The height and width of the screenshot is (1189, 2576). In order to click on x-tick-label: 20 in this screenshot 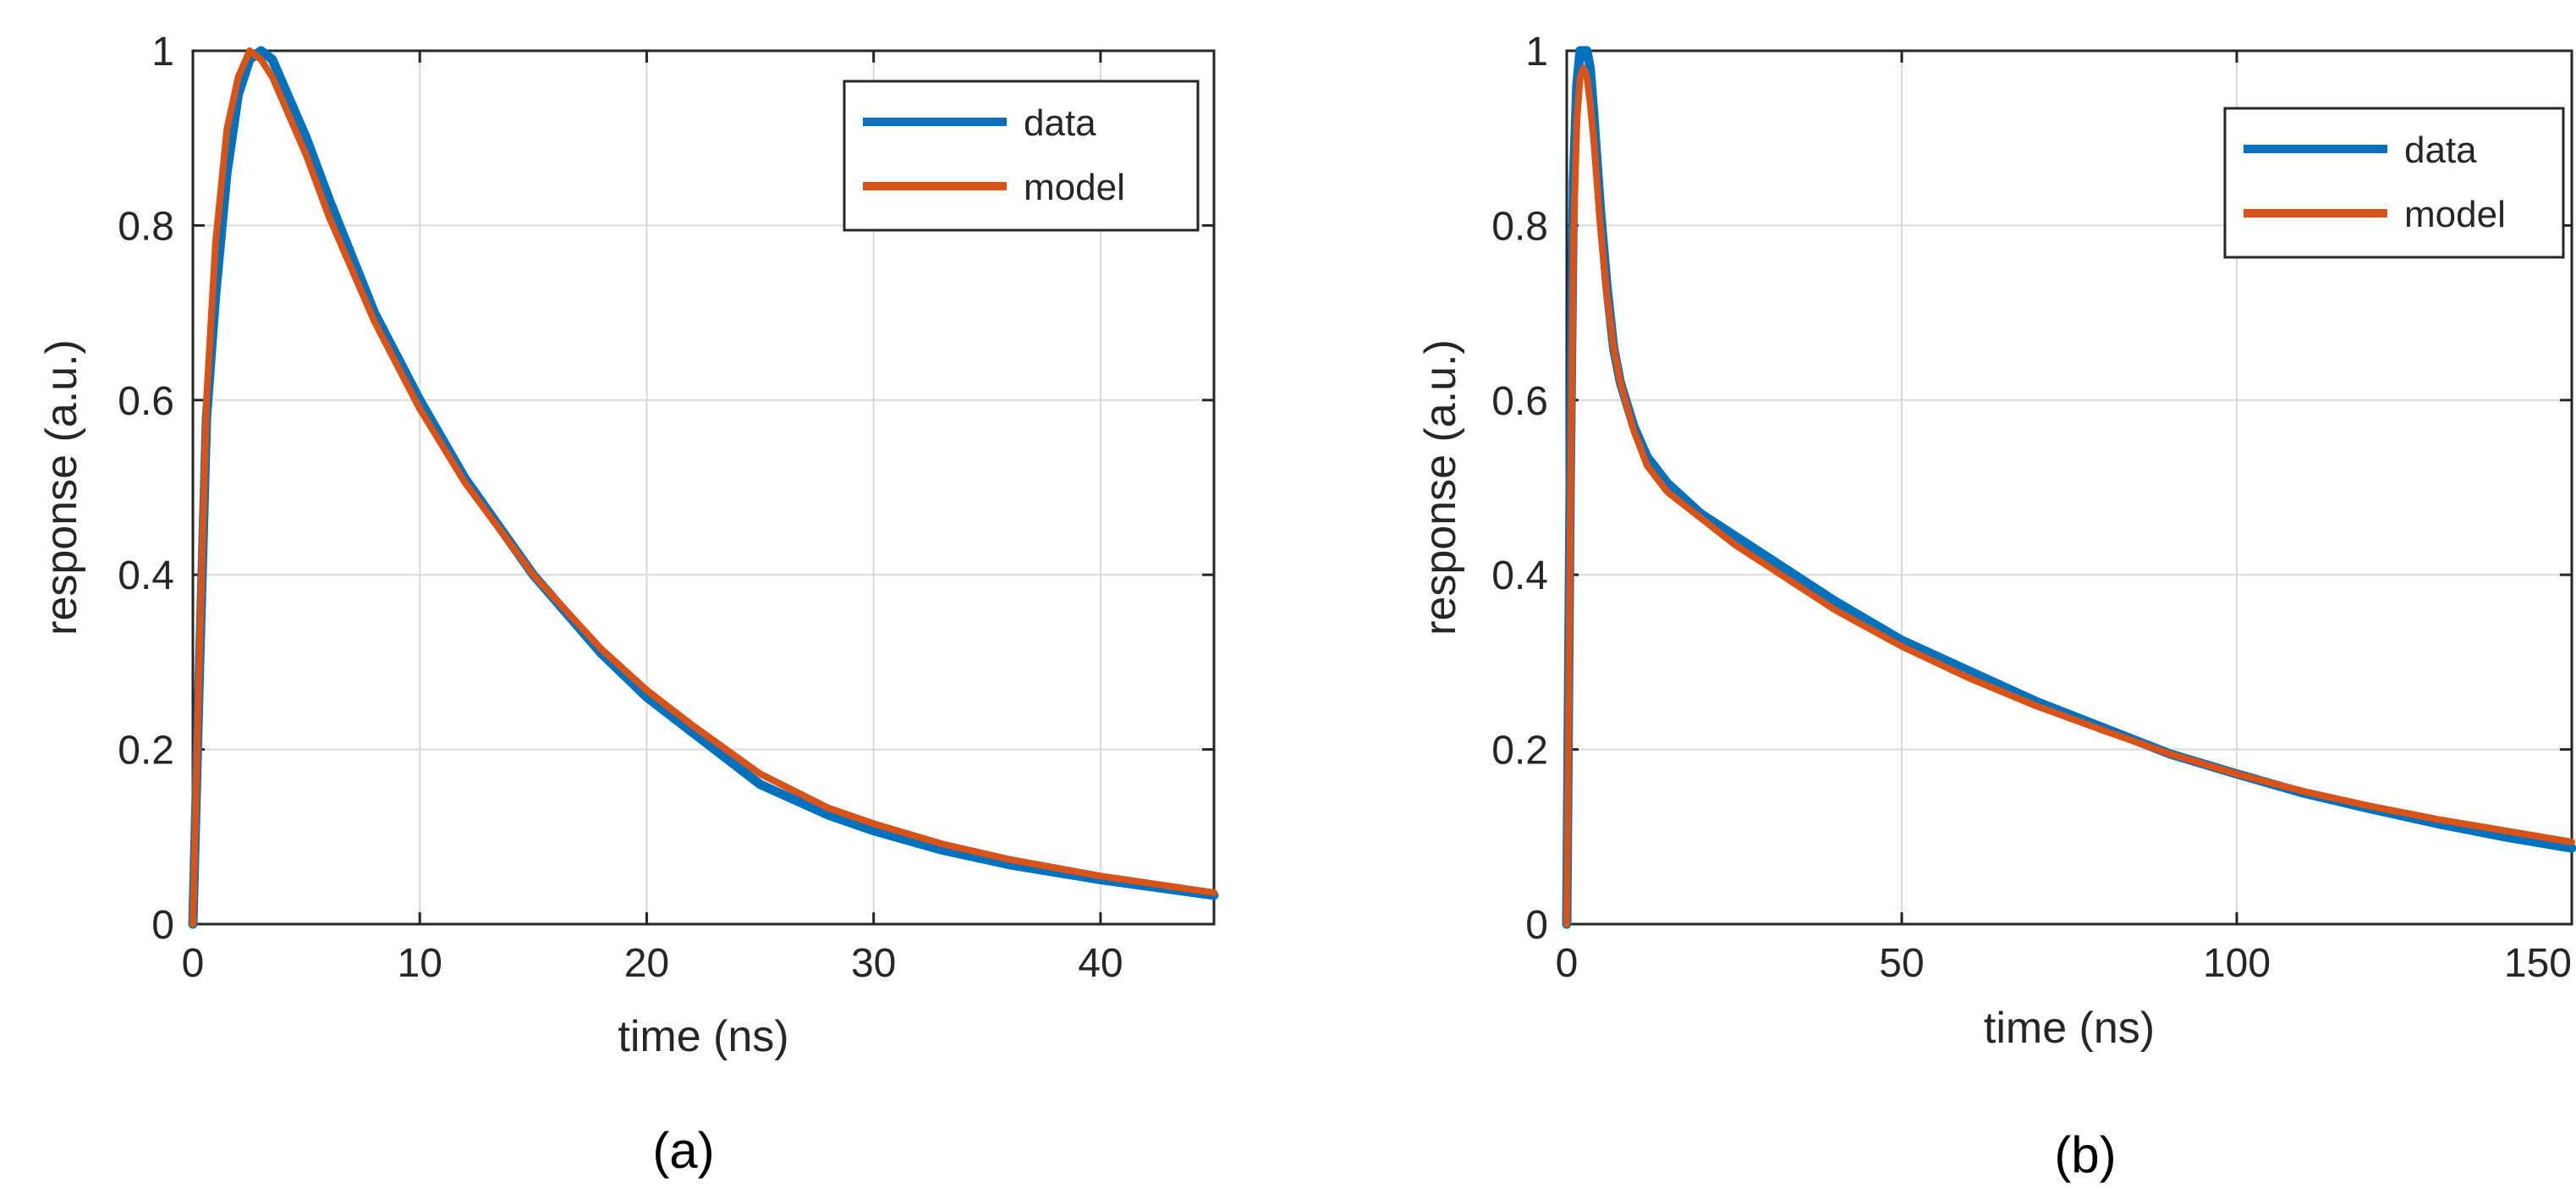, I will do `click(647, 963)`.